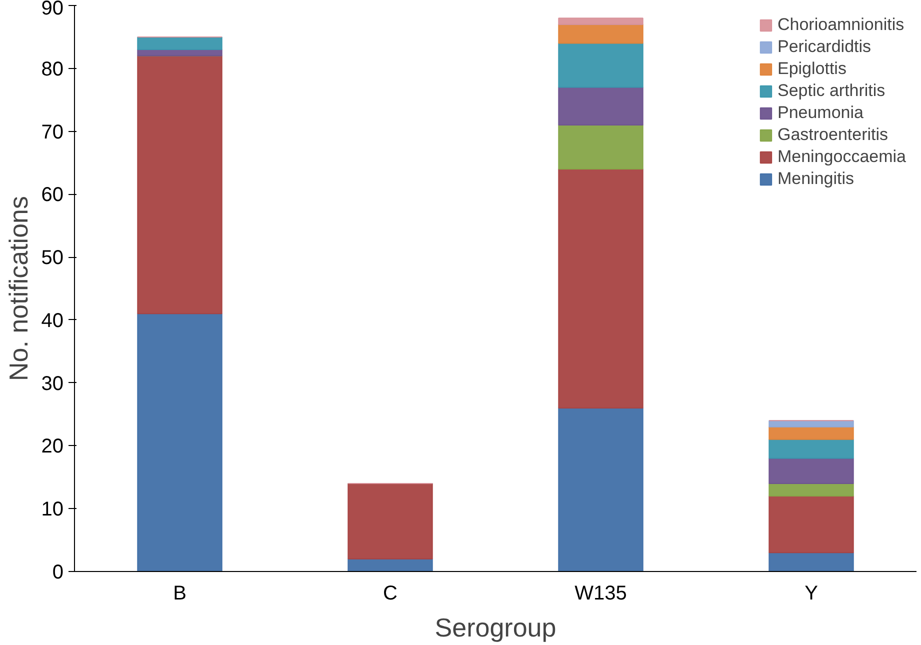 The height and width of the screenshot is (645, 921). Describe the element at coordinates (820, 113) in the screenshot. I see `legend-label: Pneumonia` at that location.